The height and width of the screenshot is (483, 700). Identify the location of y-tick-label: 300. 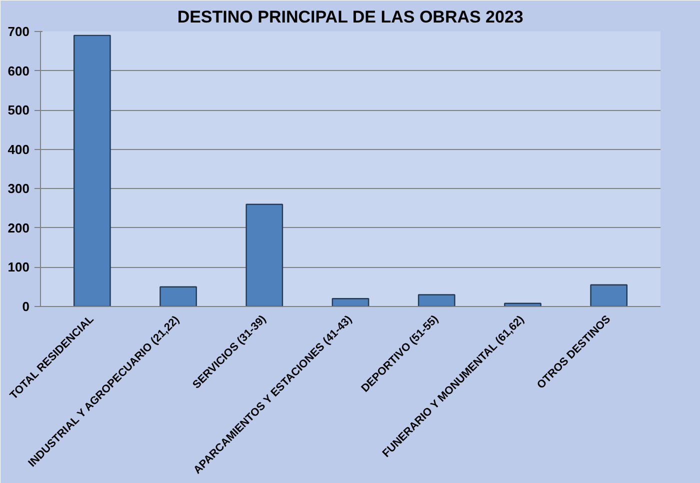
(19, 188).